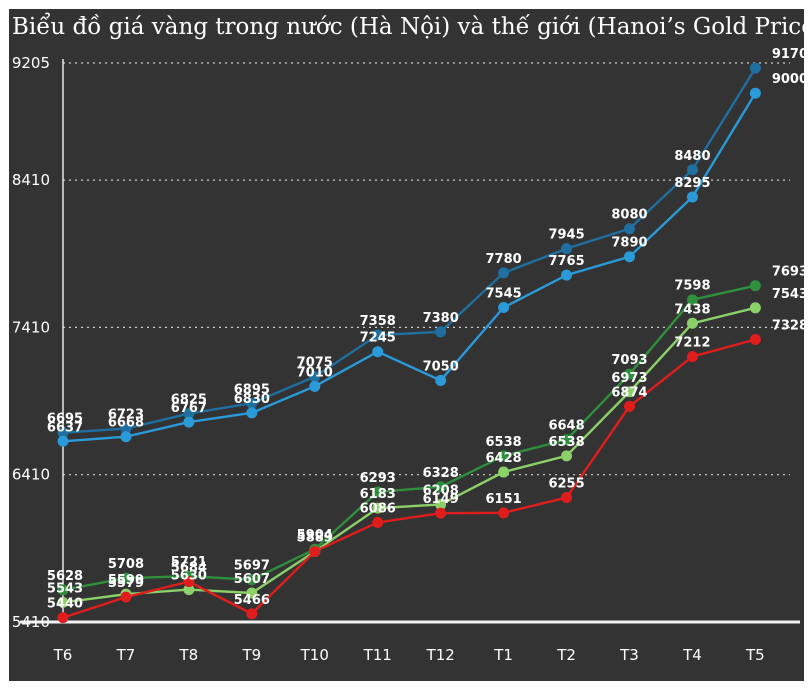 The width and height of the screenshot is (812, 689). I want to click on data-label: 6695, so click(65, 419).